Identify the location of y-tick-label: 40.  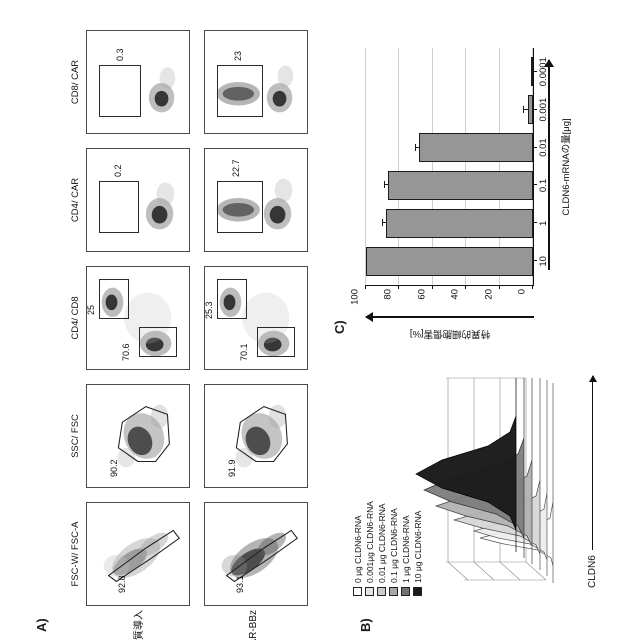
(455, 294).